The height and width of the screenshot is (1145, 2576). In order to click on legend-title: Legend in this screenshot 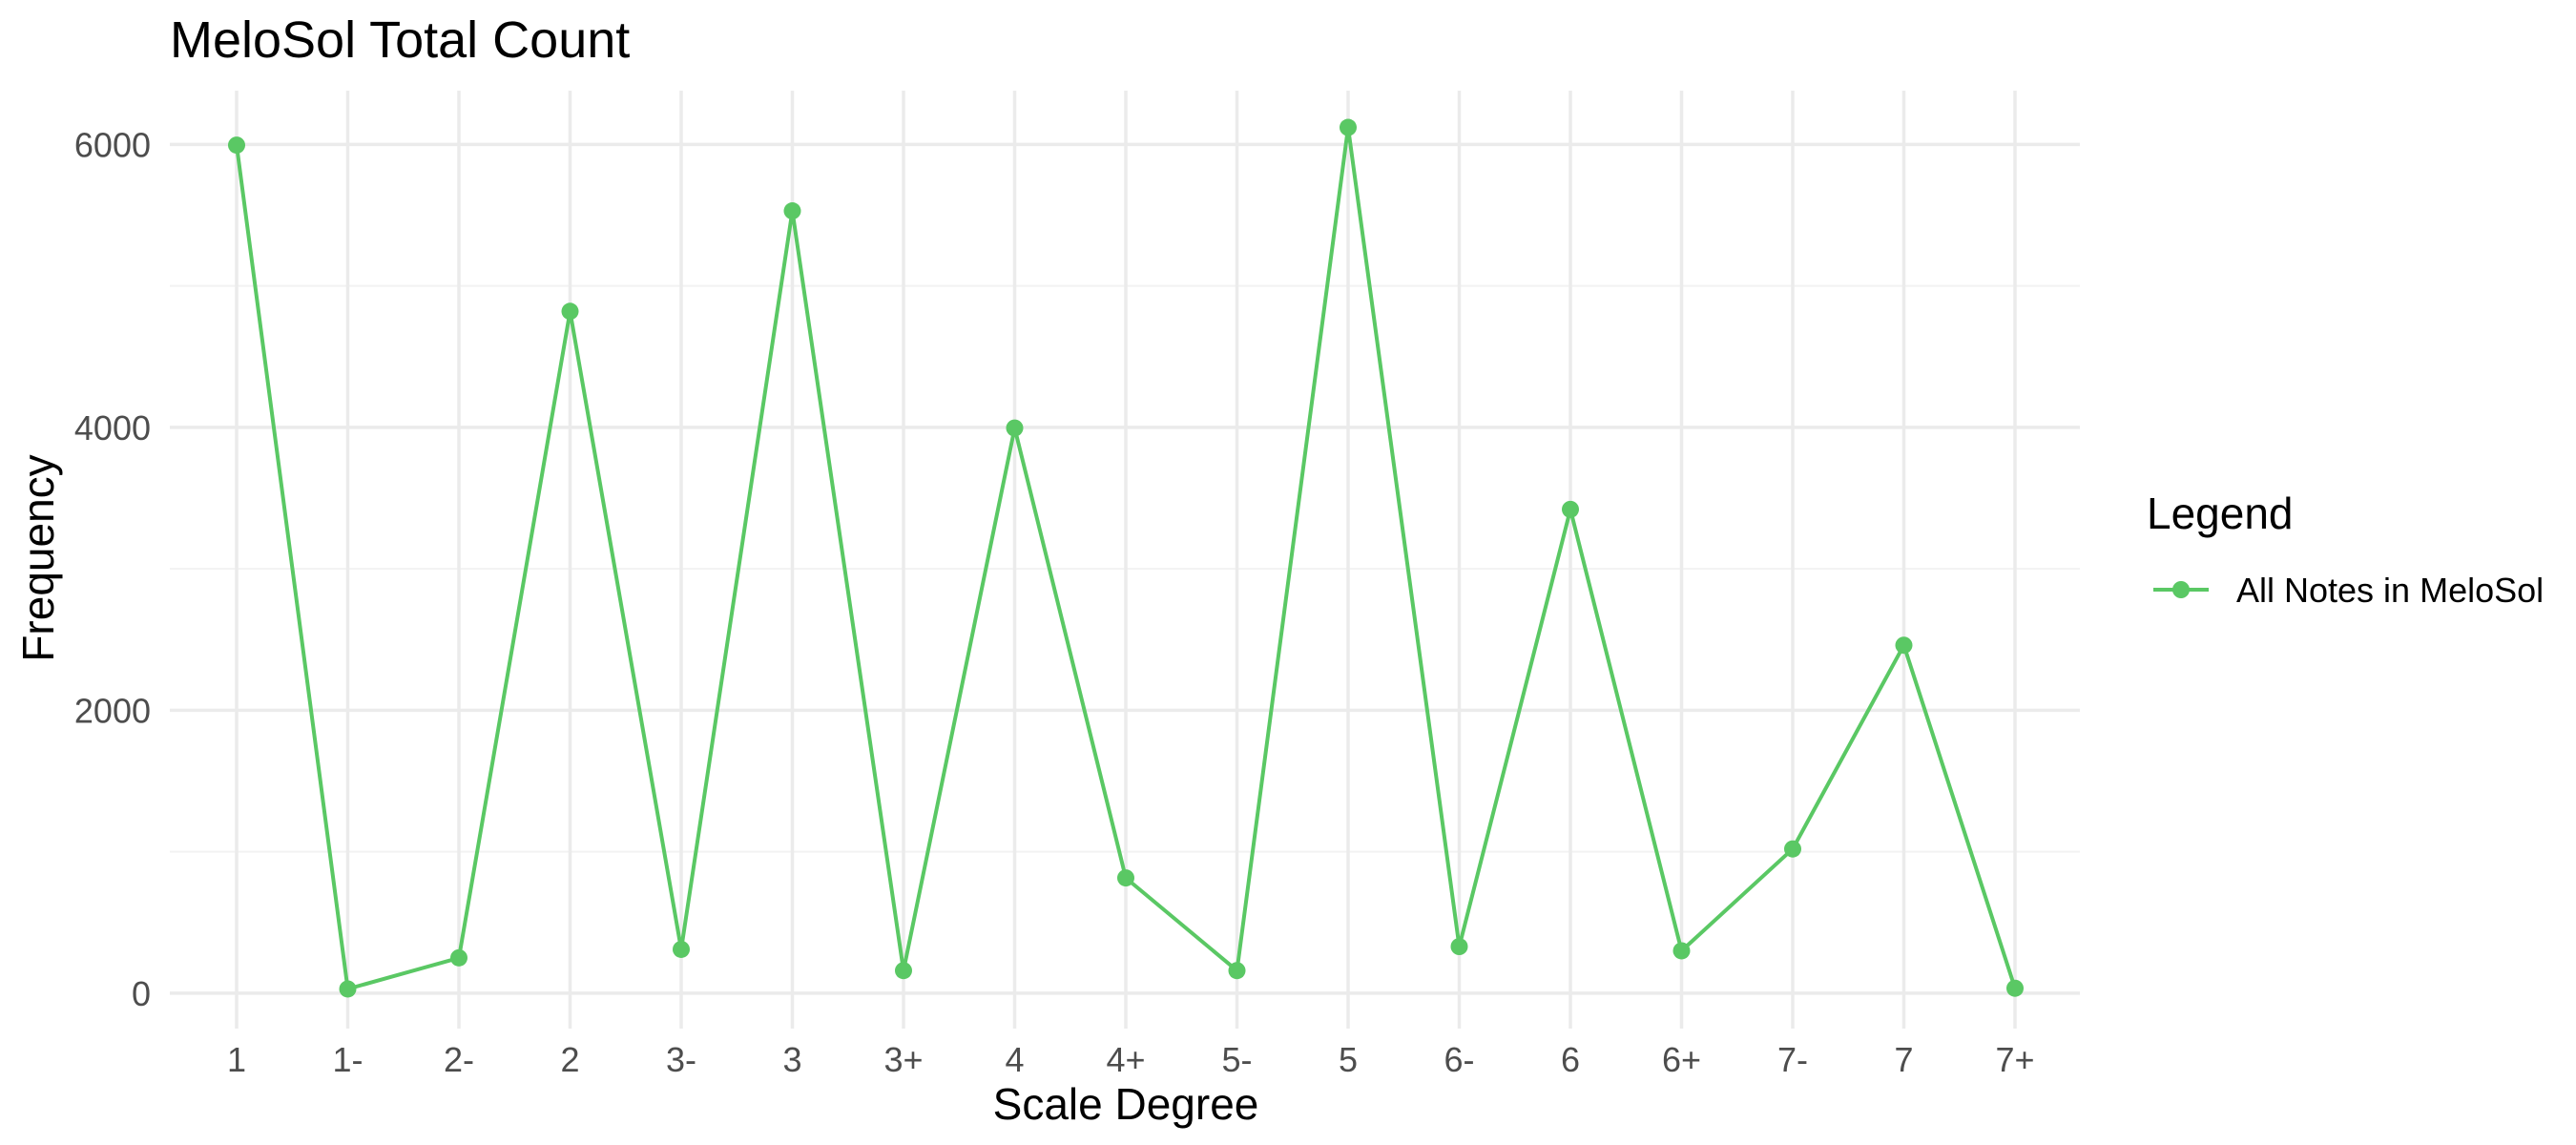, I will do `click(2220, 514)`.